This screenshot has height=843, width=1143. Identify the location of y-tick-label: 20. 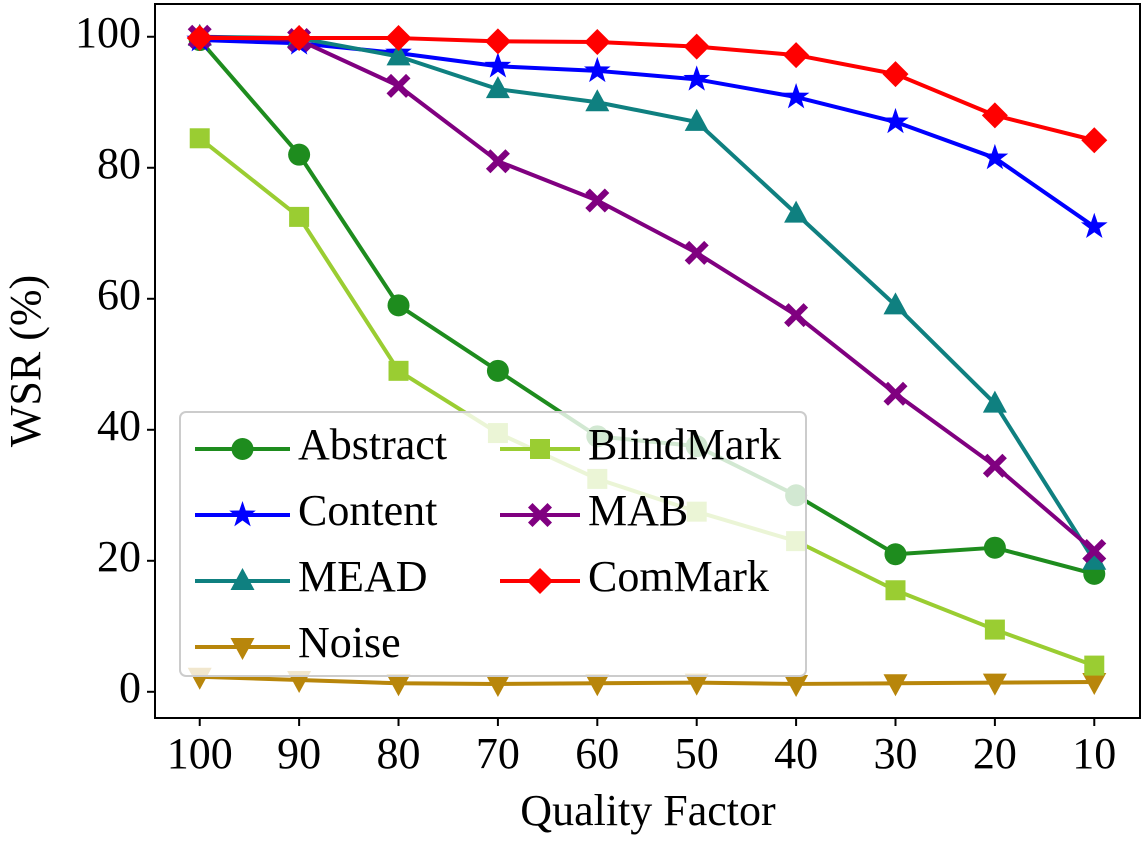
(119, 556).